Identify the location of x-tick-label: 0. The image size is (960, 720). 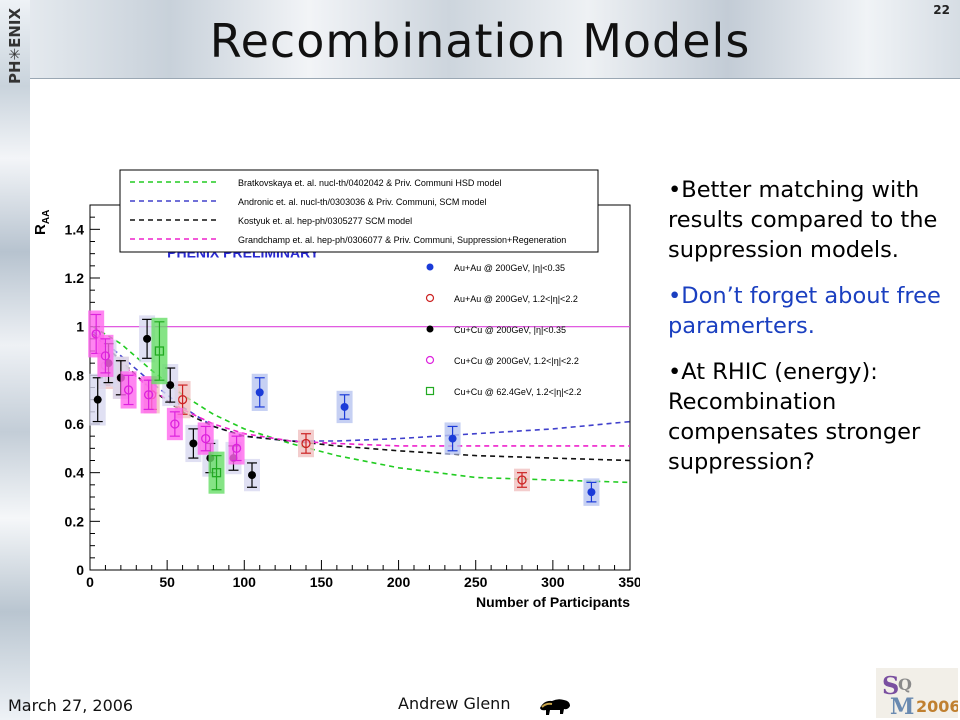
(90, 582).